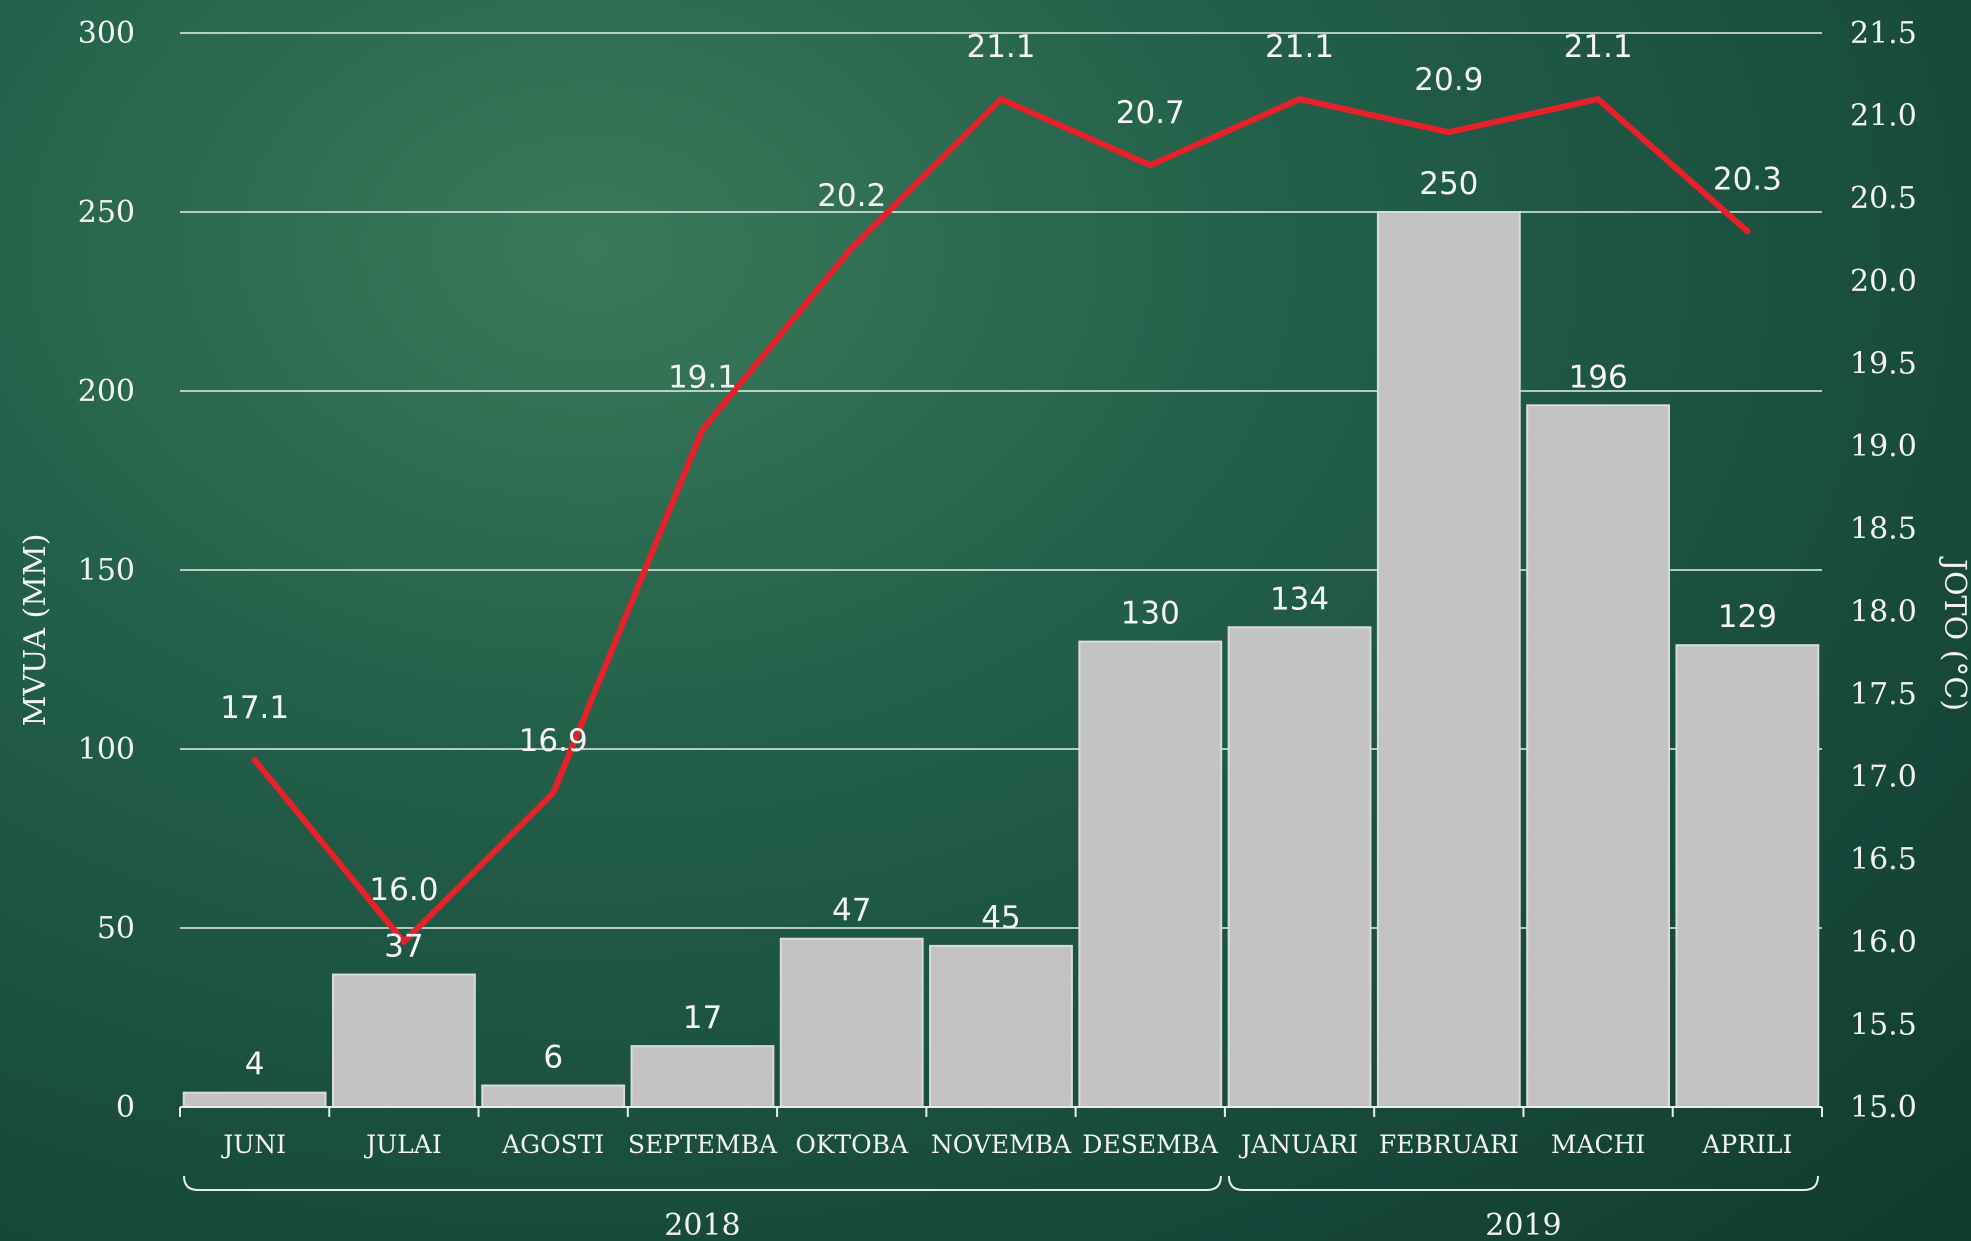  What do you see at coordinates (1883, 1107) in the screenshot?
I see `y-right-tick-label: 15.0` at bounding box center [1883, 1107].